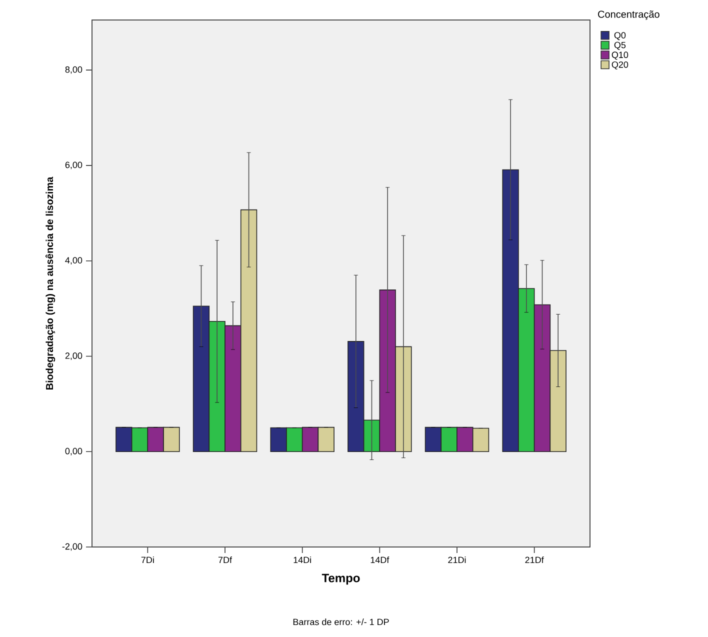 The width and height of the screenshot is (708, 637). I want to click on legend-label: Q5, so click(620, 46).